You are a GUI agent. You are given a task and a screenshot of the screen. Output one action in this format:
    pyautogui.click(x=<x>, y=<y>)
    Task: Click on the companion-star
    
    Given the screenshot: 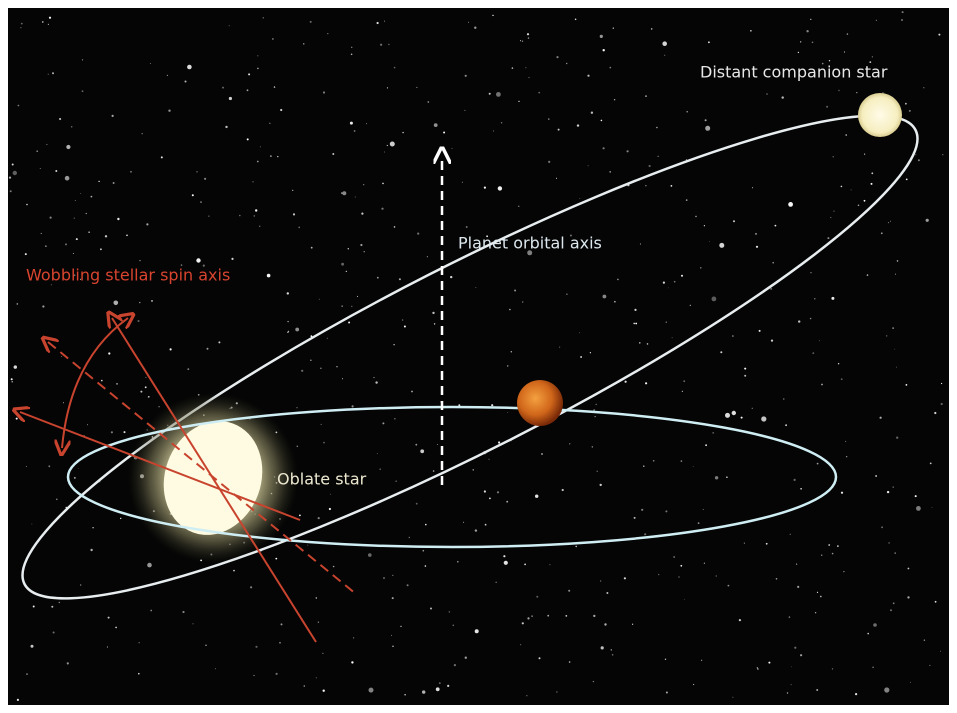 What is the action you would take?
    pyautogui.click(x=880, y=115)
    